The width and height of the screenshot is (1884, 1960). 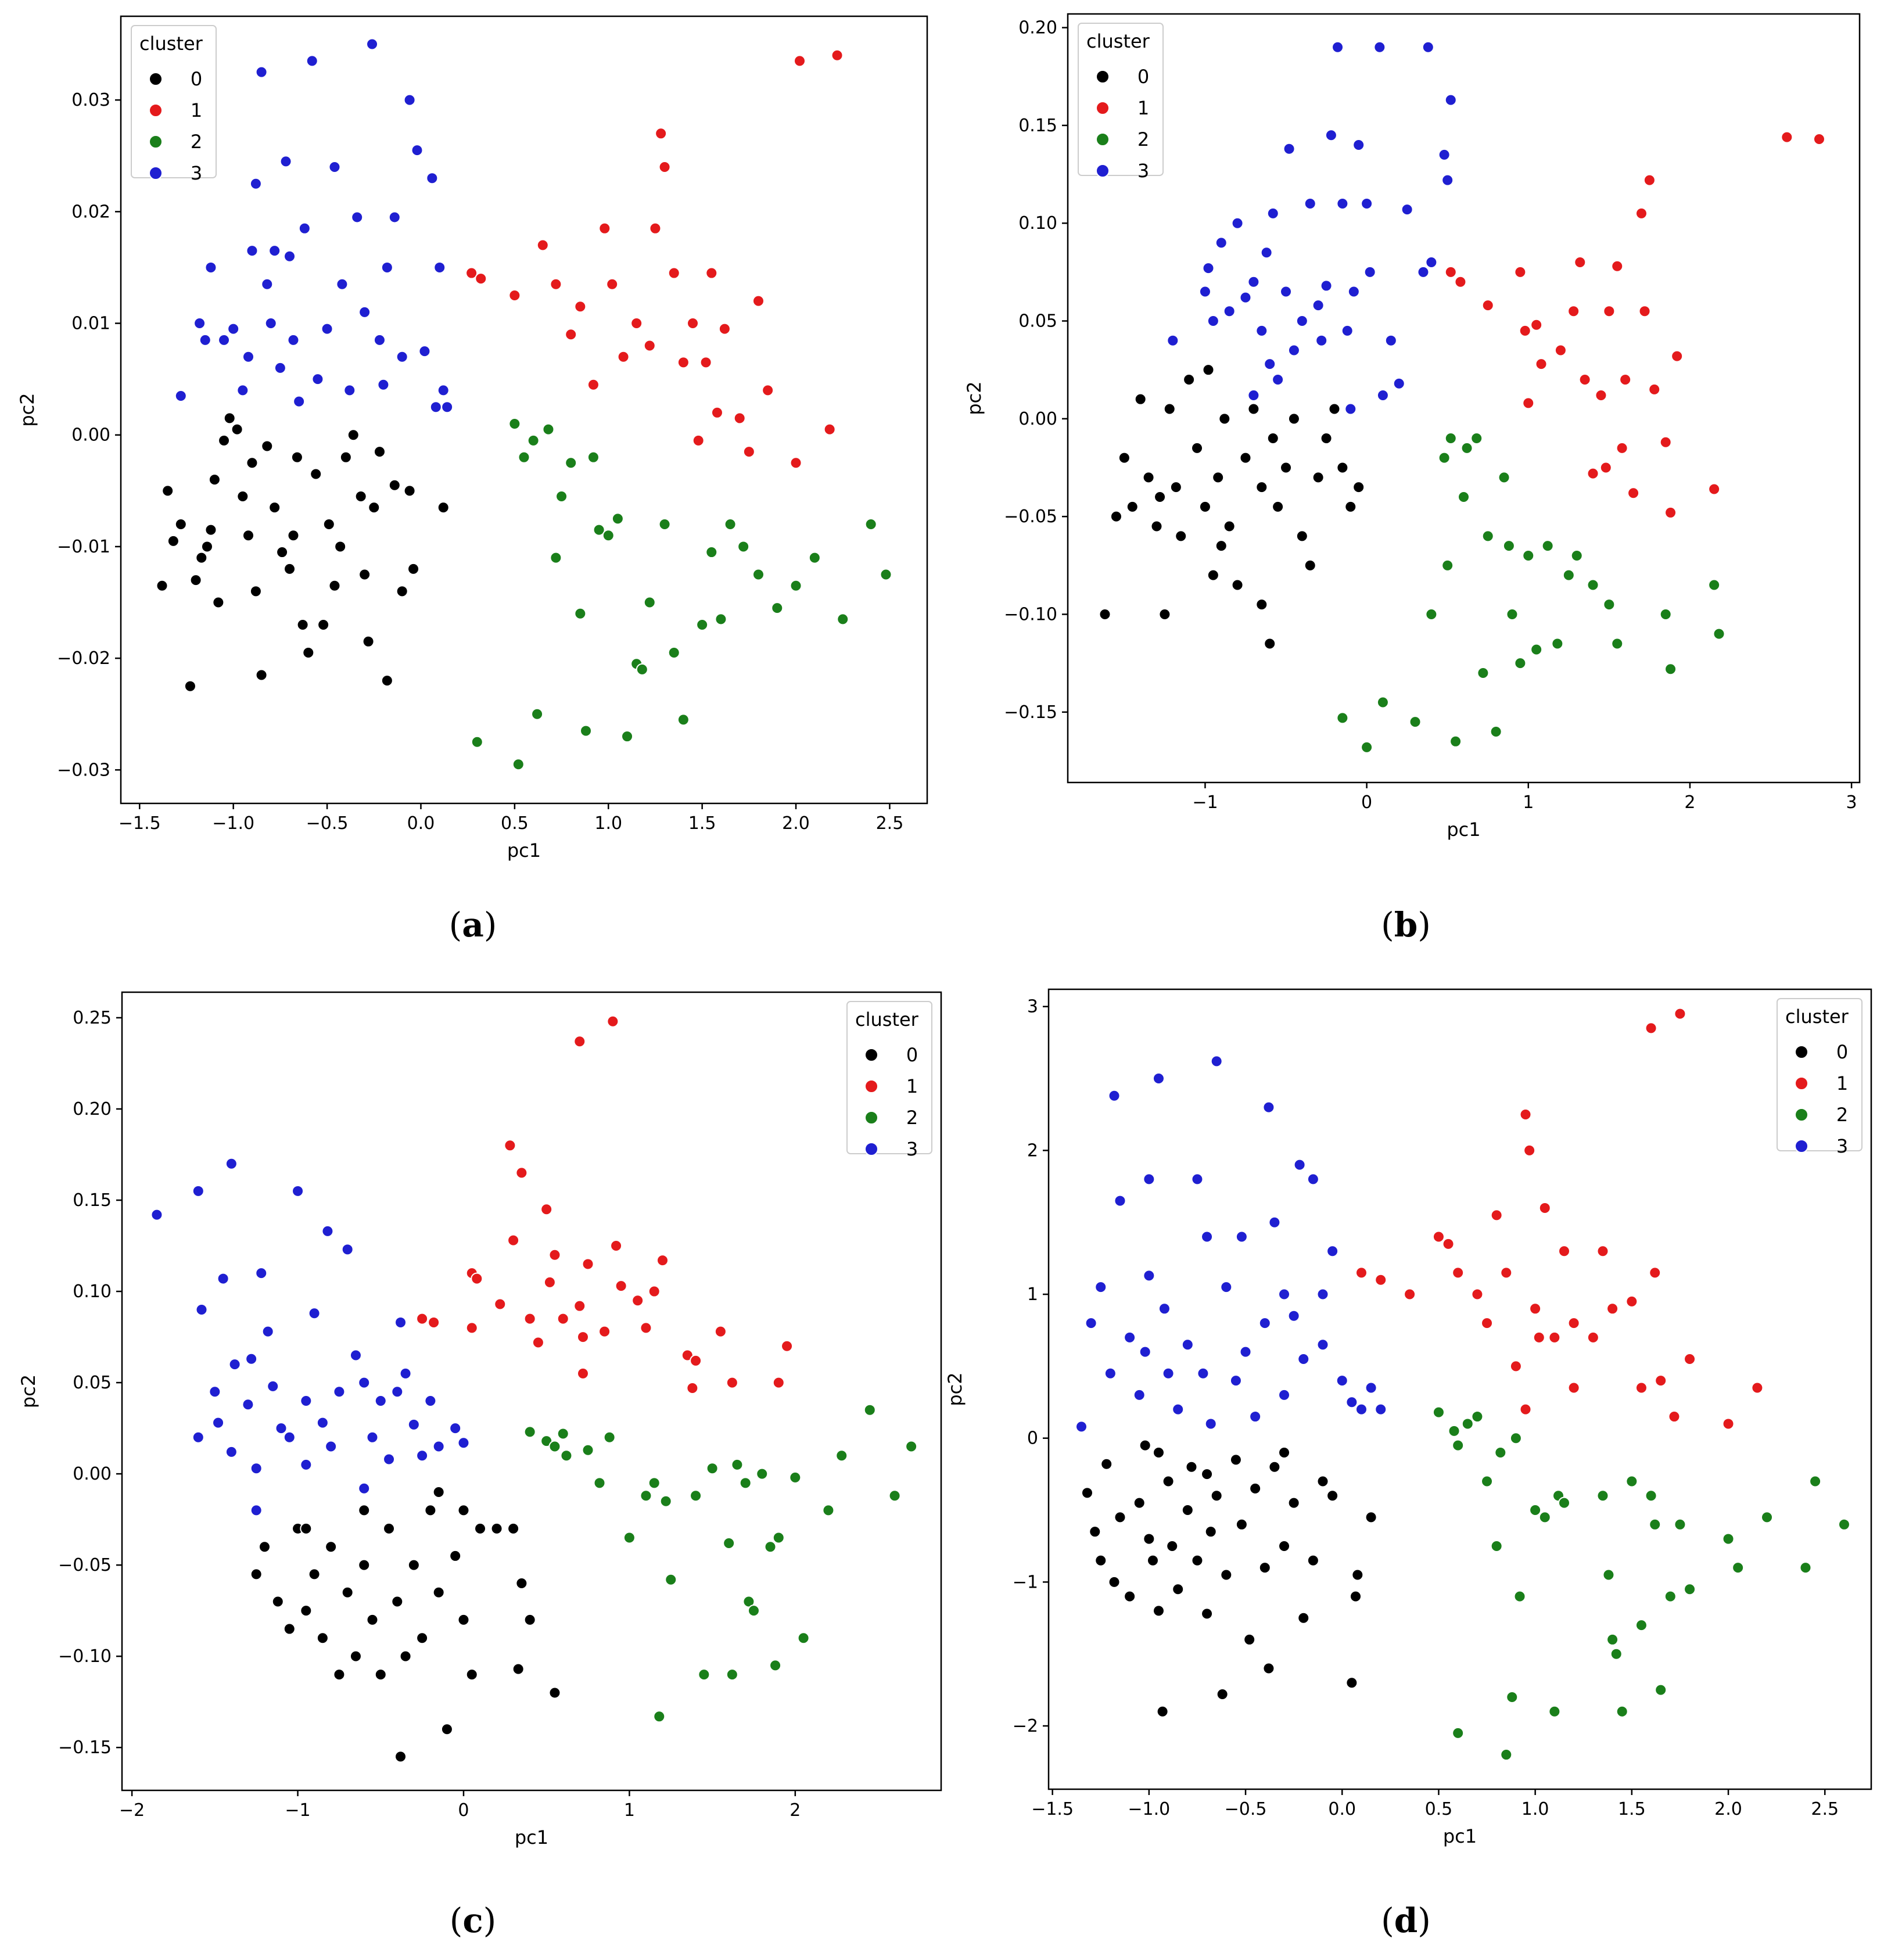 I want to click on y-tick-label: 0.10, so click(x=1037, y=224).